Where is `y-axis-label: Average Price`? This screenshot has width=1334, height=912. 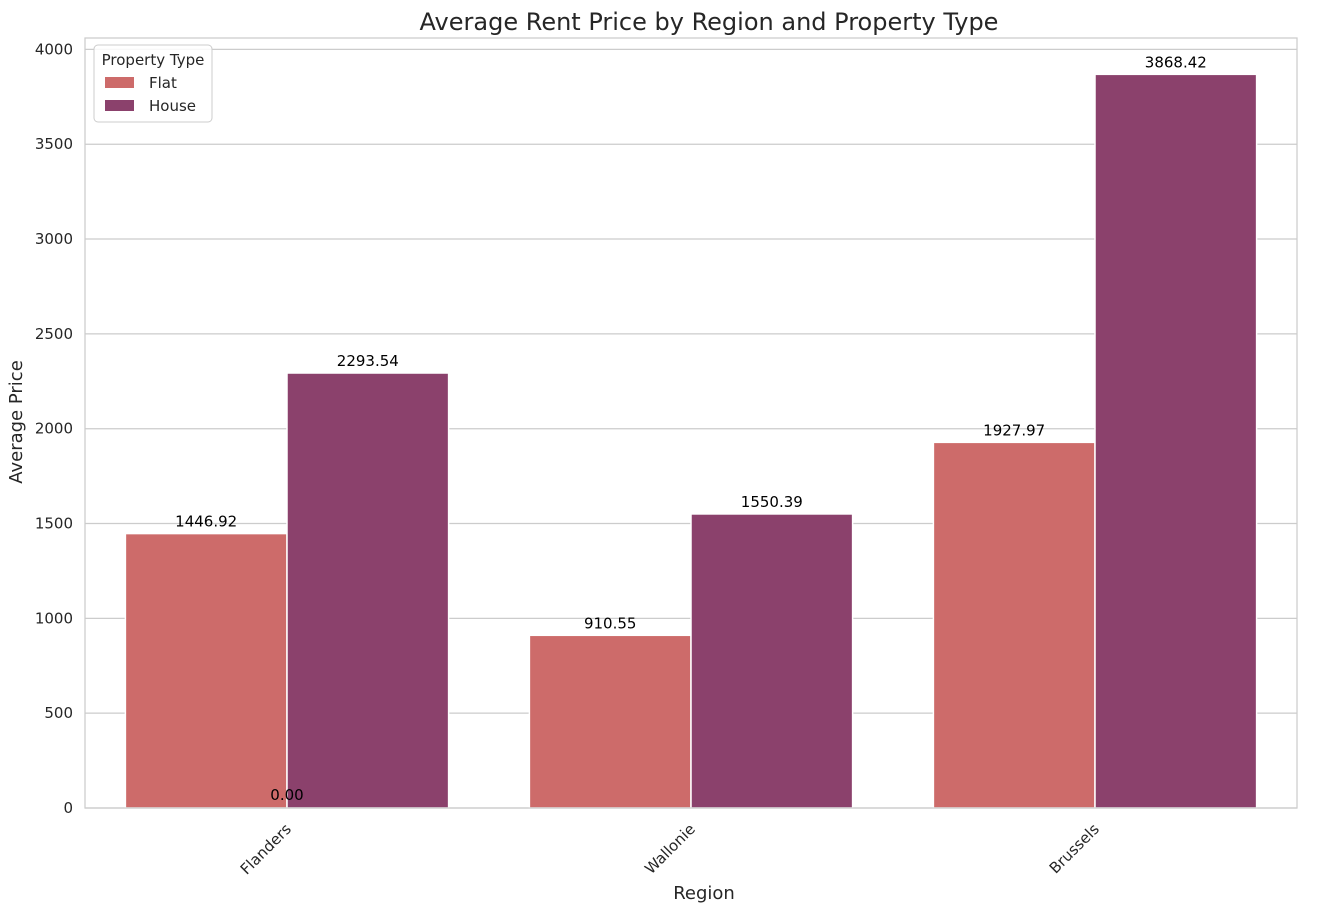 y-axis-label: Average Price is located at coordinates (16, 422).